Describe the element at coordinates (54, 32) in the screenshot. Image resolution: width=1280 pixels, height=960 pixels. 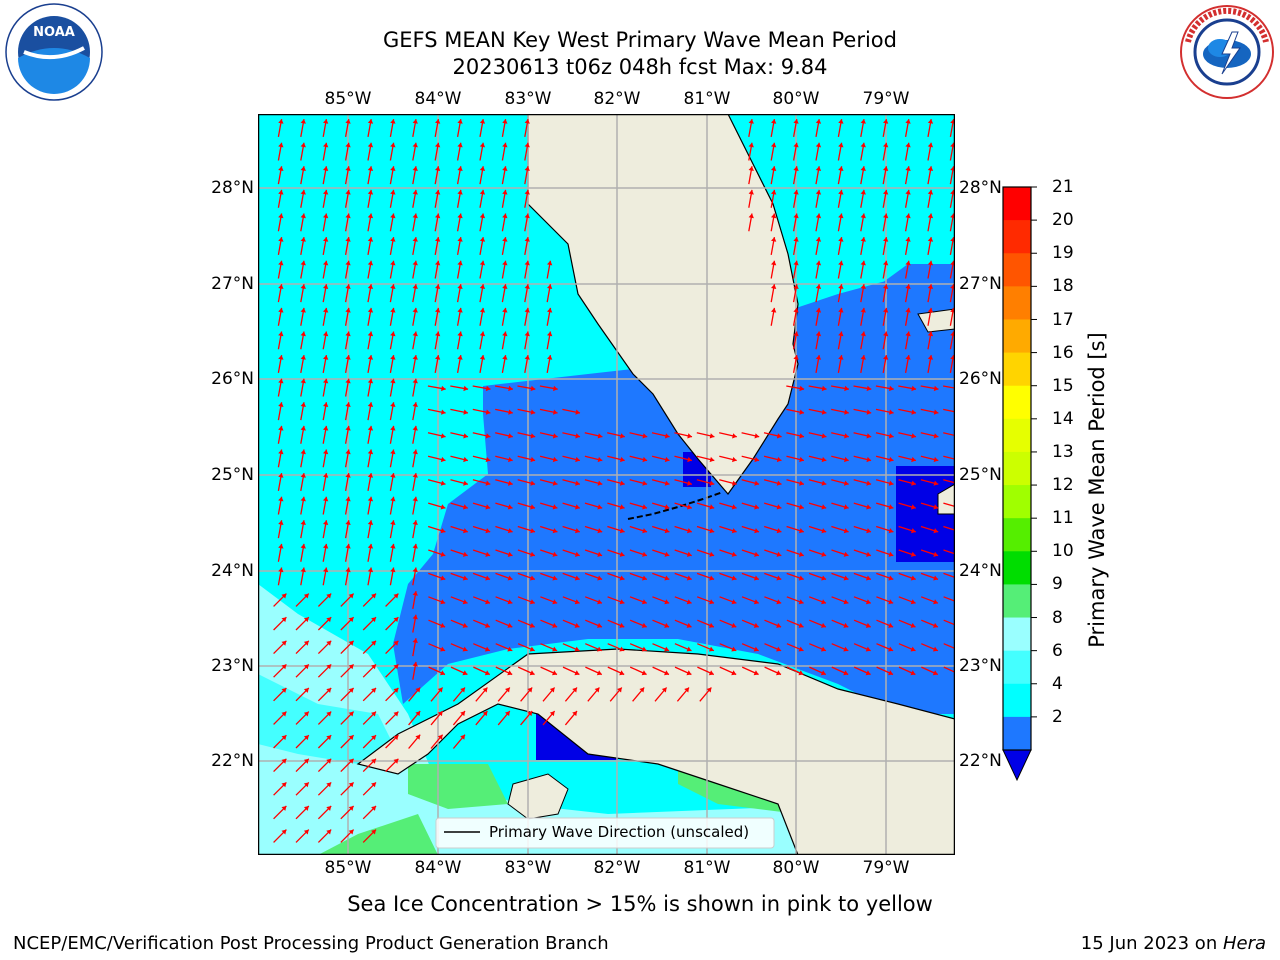
I see `noaa-logo-text: NOAA` at that location.